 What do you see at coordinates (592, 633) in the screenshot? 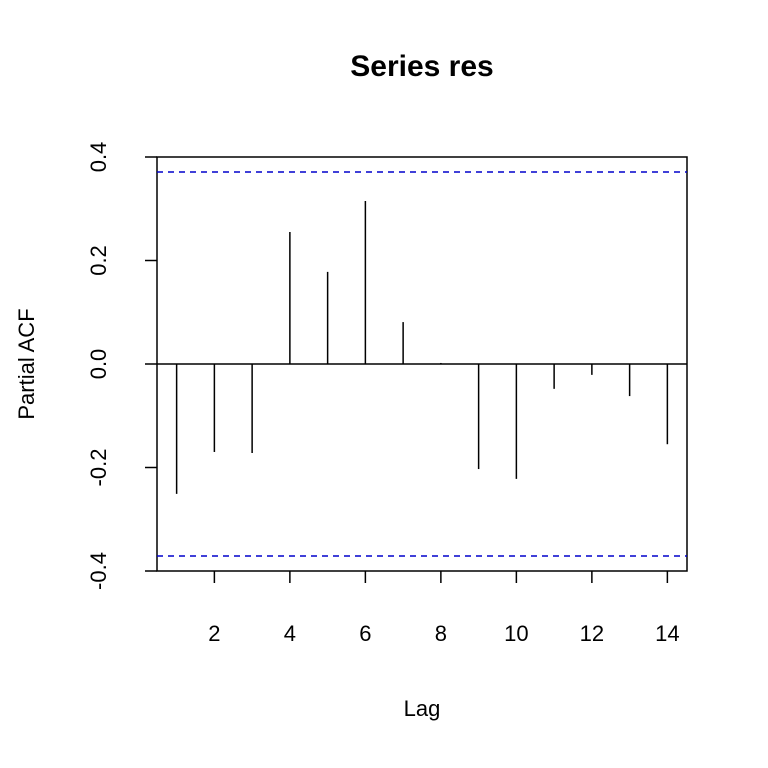
I see `x-tick-label: 12` at bounding box center [592, 633].